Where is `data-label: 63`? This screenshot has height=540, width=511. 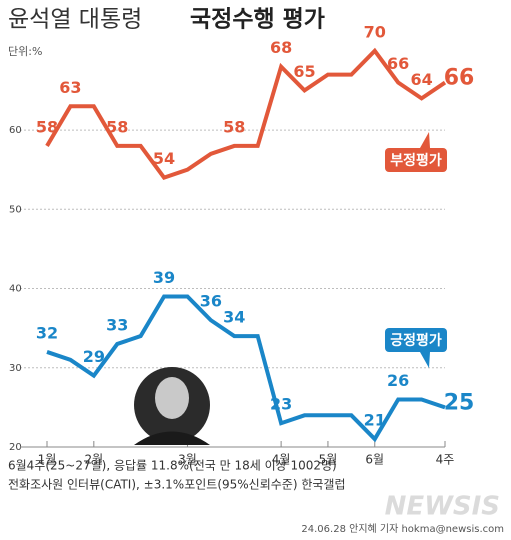 data-label: 63 is located at coordinates (70, 87).